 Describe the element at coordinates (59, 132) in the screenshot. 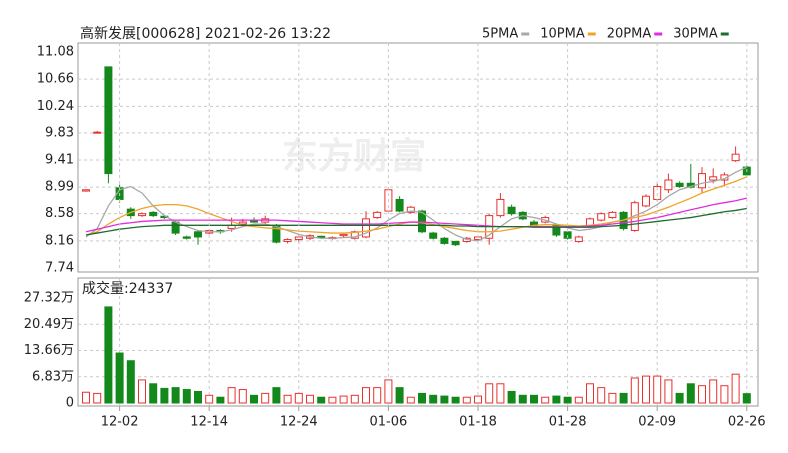

I see `y-tick-label: 9.83` at that location.